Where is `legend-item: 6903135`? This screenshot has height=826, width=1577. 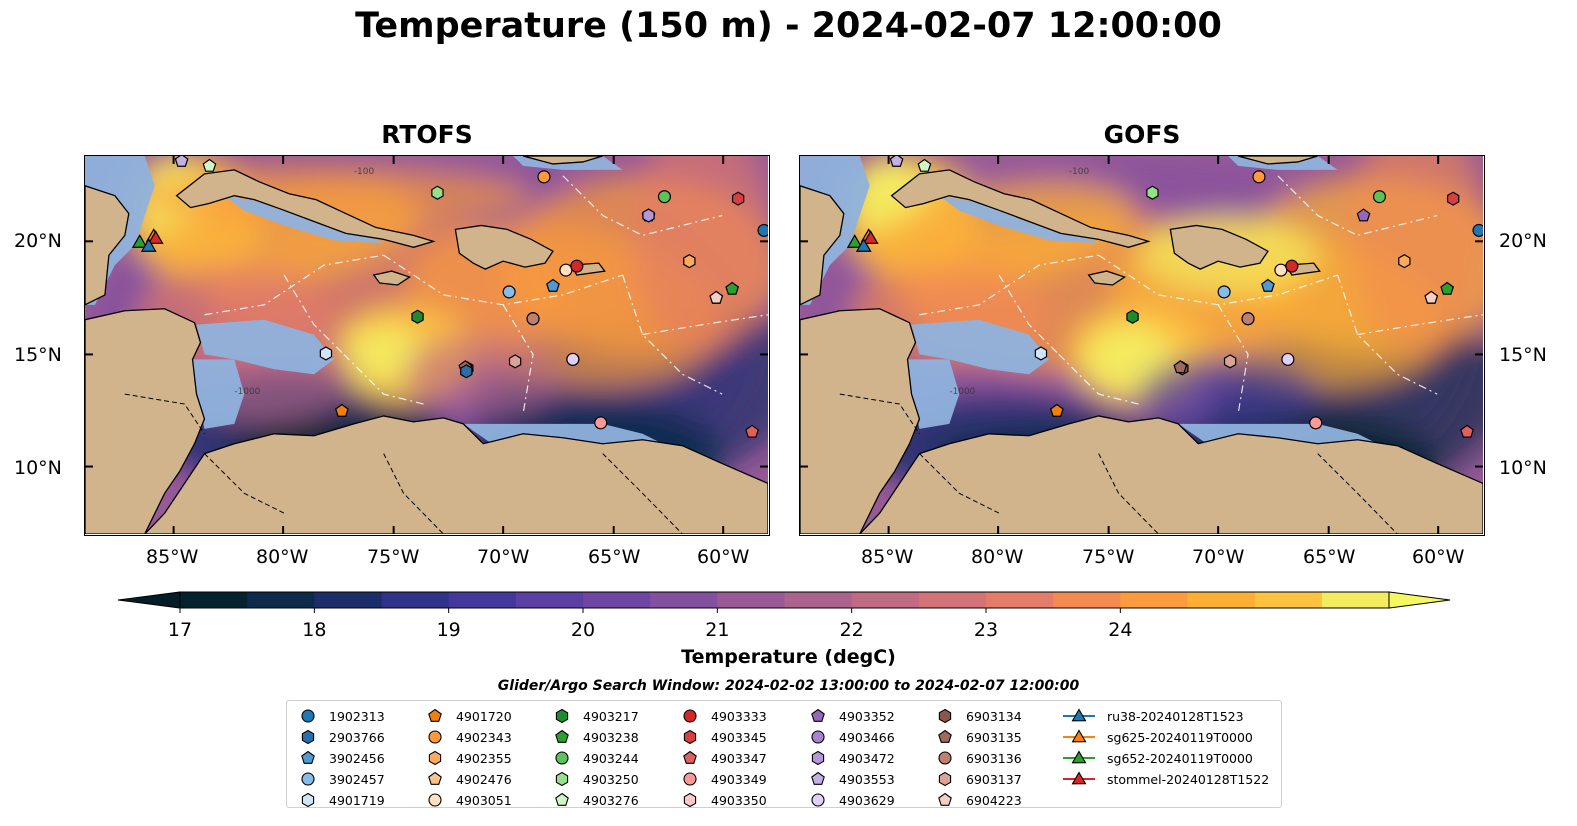 legend-item: 6903135 is located at coordinates (978, 737).